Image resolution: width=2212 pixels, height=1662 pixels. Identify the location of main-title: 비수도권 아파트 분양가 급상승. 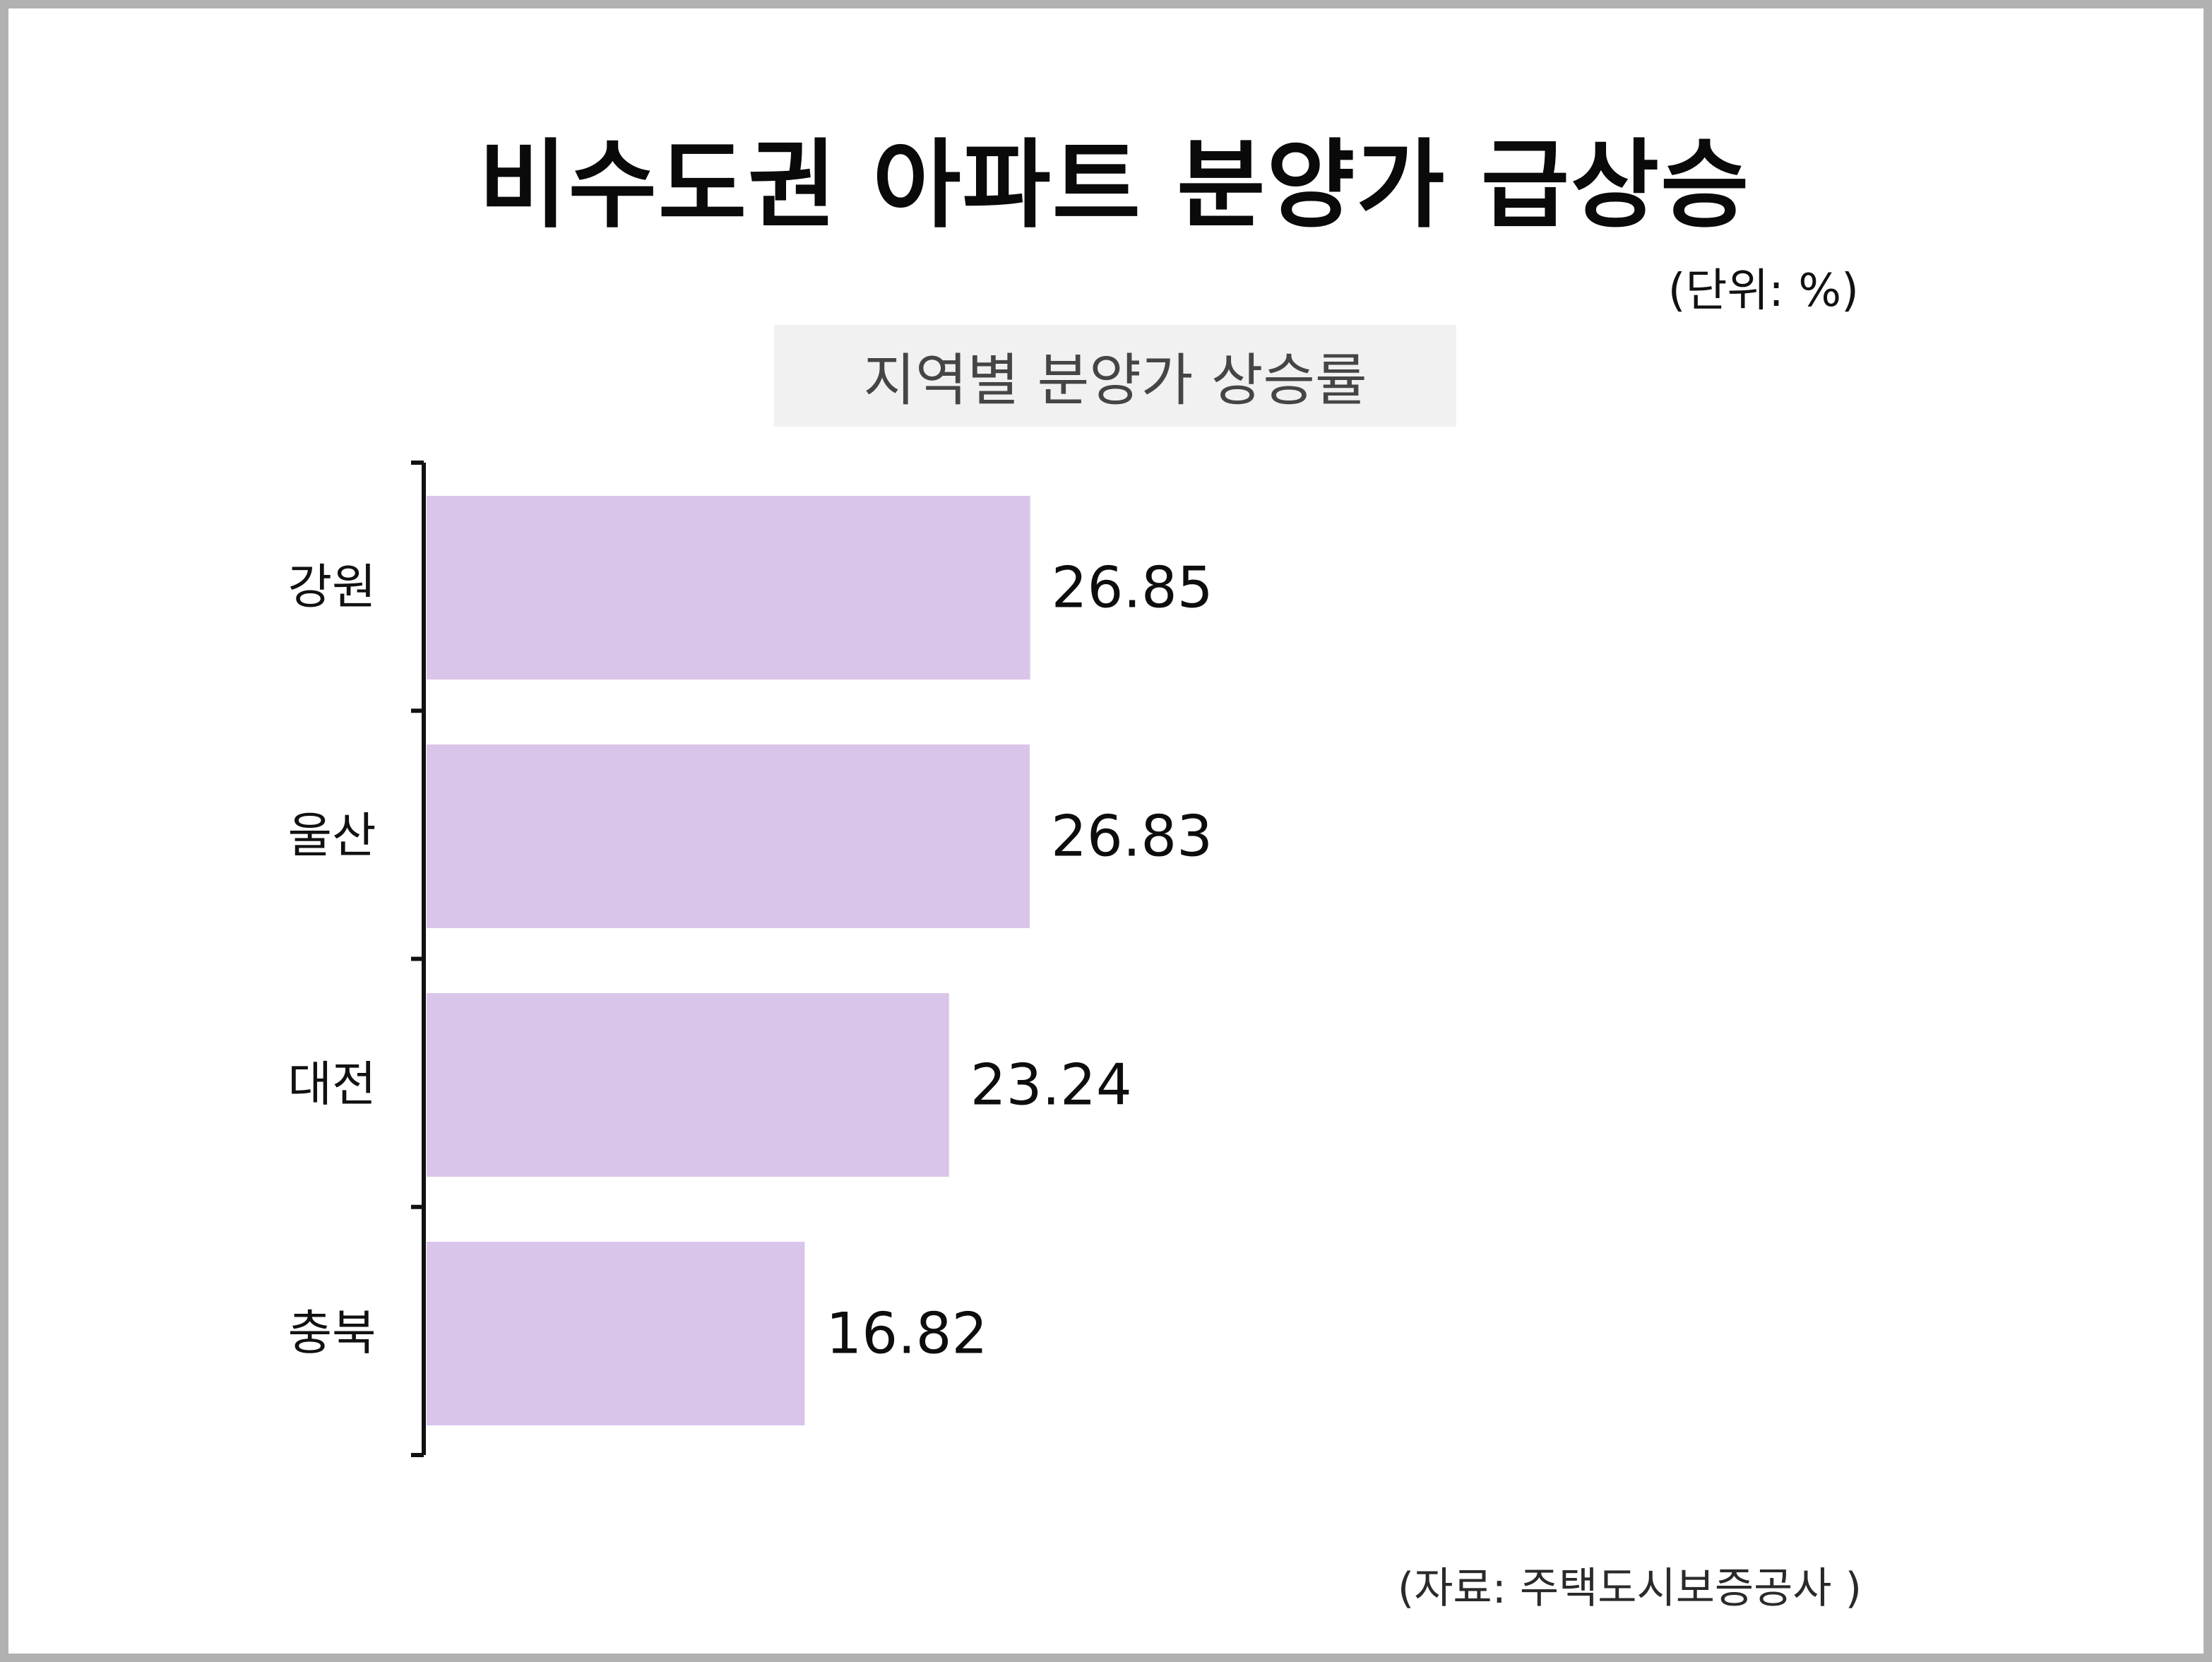
(1114, 186).